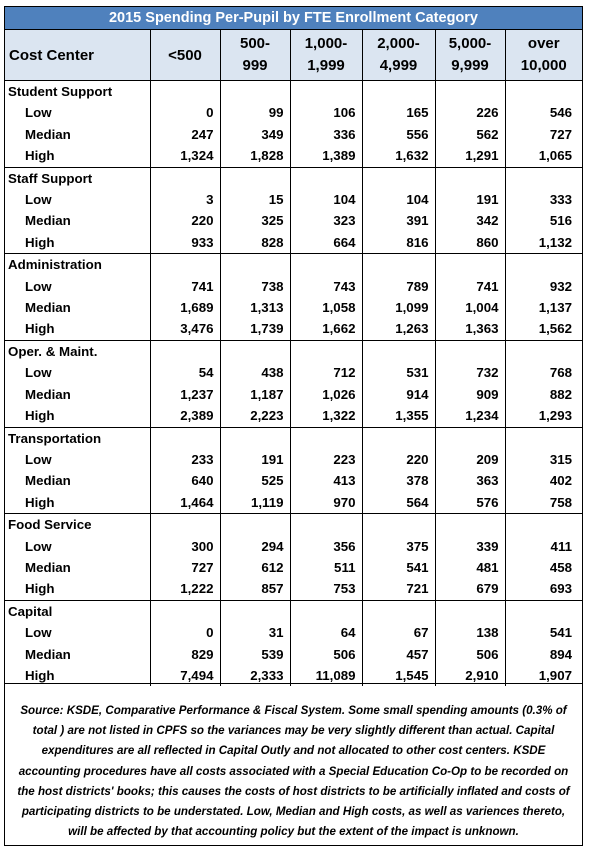  Describe the element at coordinates (325, 373) in the screenshot. I see `value-cell: 712` at that location.